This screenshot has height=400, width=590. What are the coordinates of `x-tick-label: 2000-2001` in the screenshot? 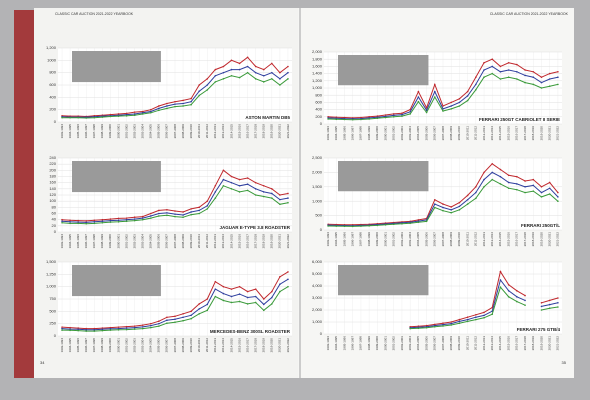 It's located at (118, 241).